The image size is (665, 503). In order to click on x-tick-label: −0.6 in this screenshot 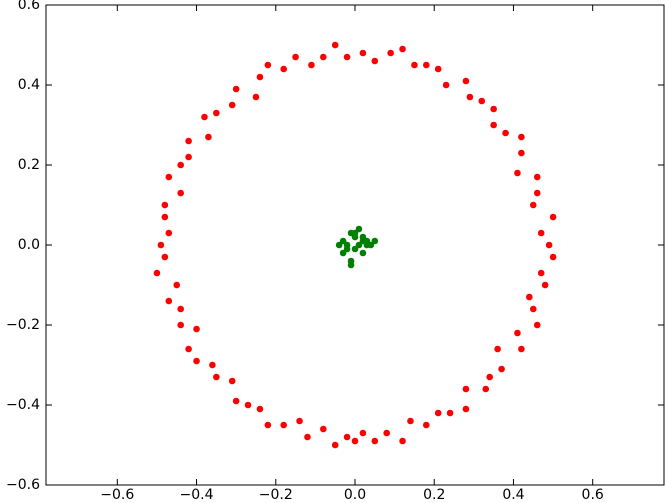, I will do `click(117, 495)`.